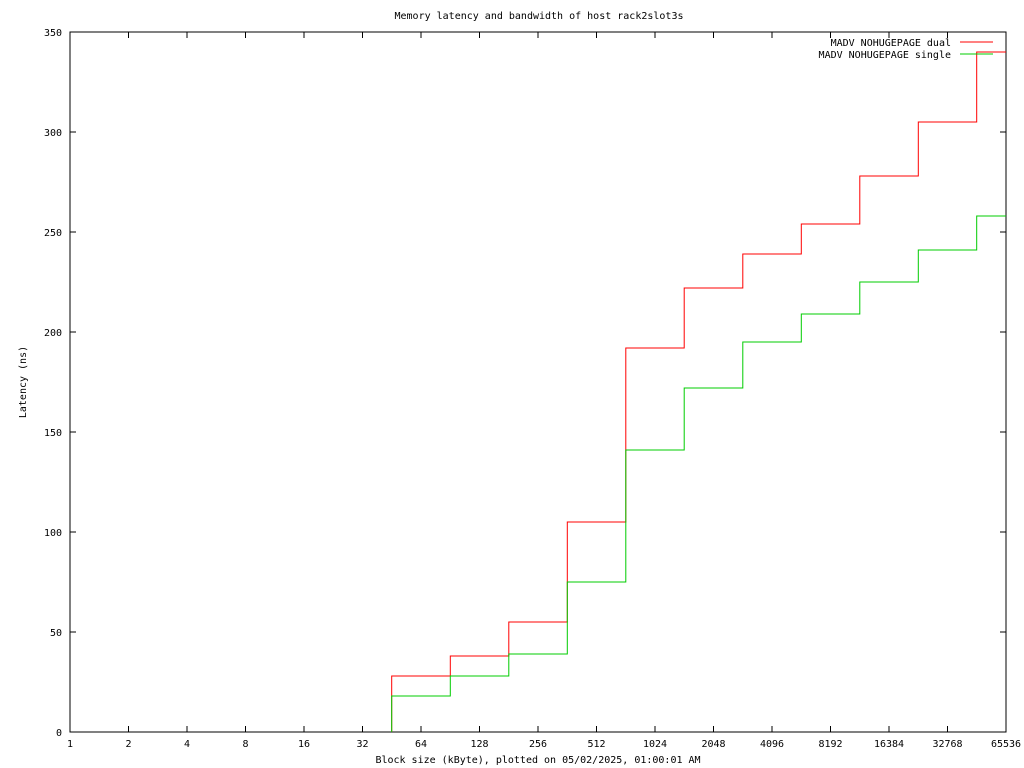 This screenshot has height=768, width=1024. Describe the element at coordinates (479, 744) in the screenshot. I see `x-tick-label: 128` at that location.